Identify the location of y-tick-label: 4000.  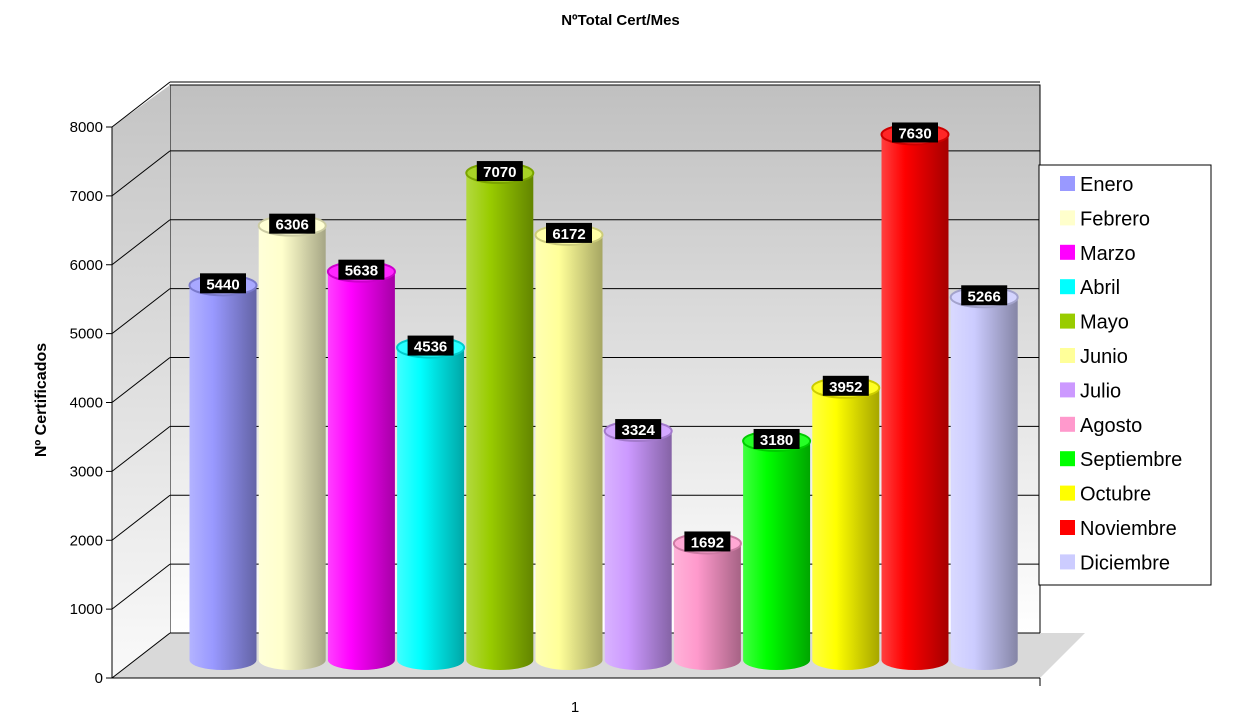
(86, 403).